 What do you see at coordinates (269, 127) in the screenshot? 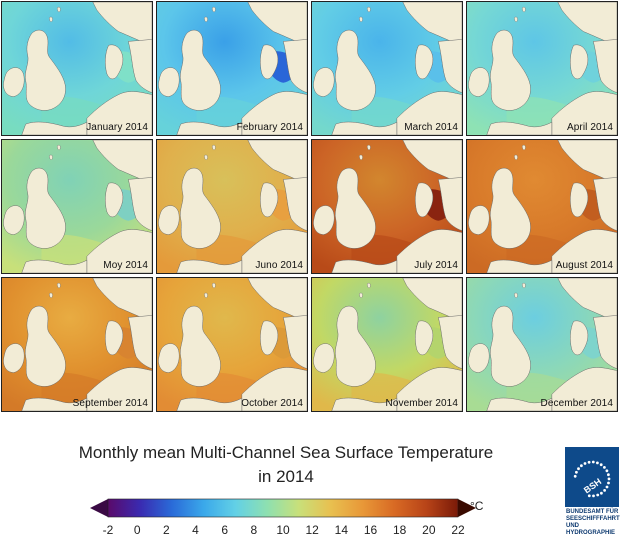
I see `panel-month-label: February 2014` at bounding box center [269, 127].